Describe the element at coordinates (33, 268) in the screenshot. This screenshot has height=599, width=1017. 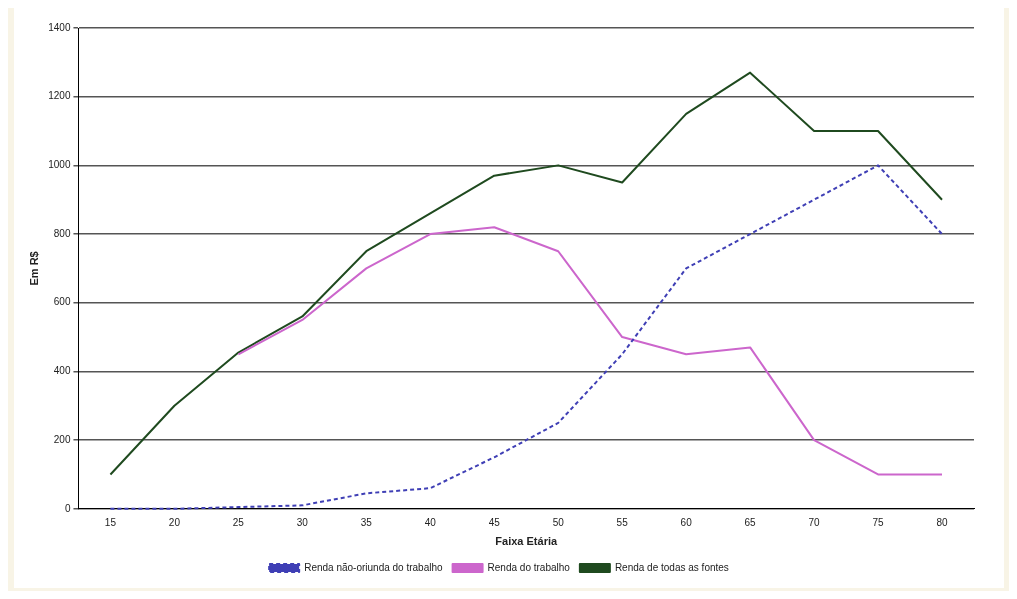
I see `y-axis-title: Em R$` at that location.